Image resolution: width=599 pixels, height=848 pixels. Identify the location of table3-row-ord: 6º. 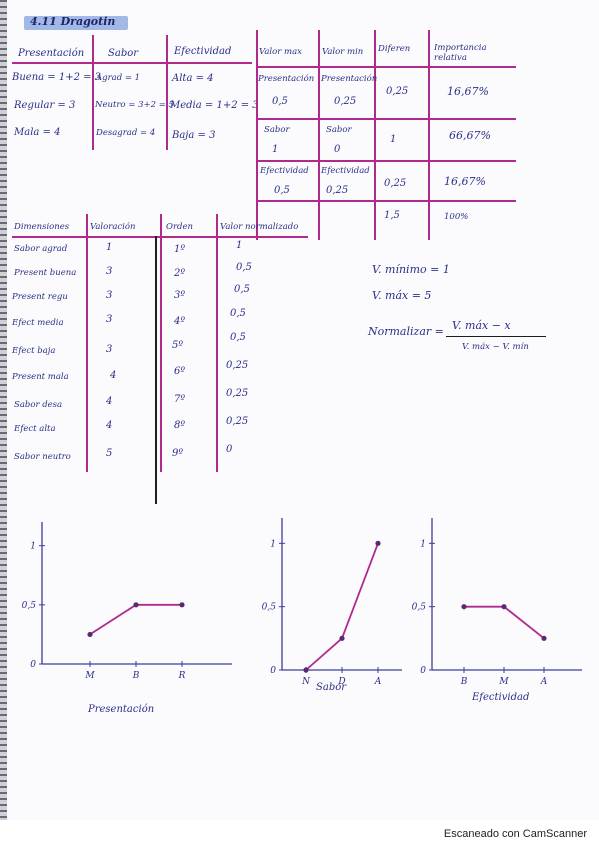
(180, 371).